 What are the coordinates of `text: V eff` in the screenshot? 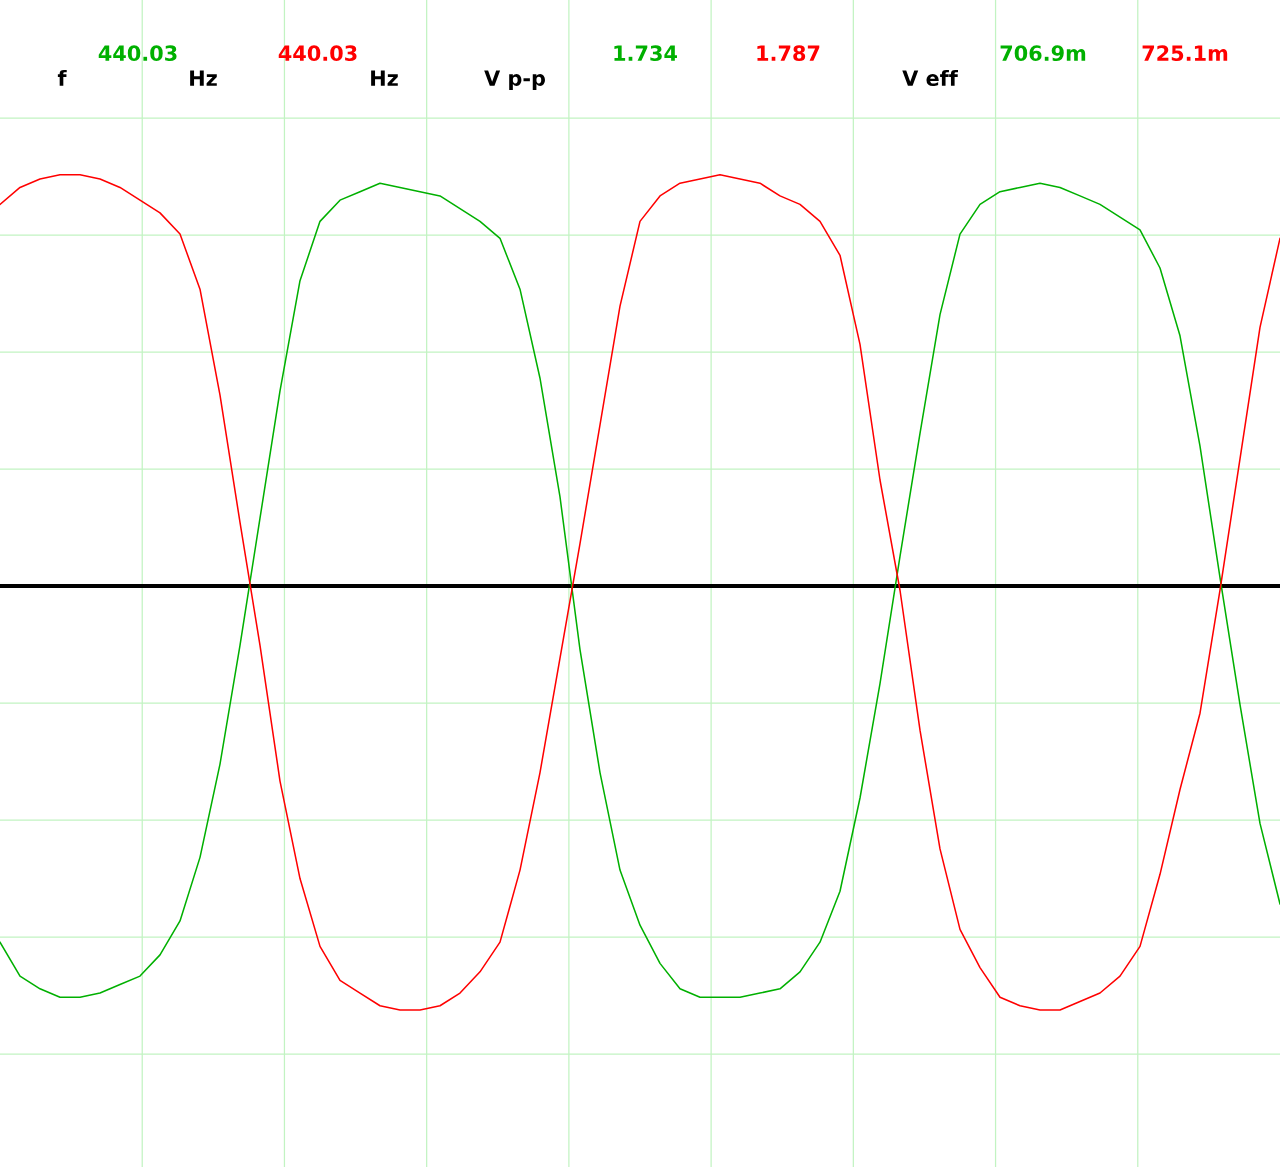 It's located at (930, 78).